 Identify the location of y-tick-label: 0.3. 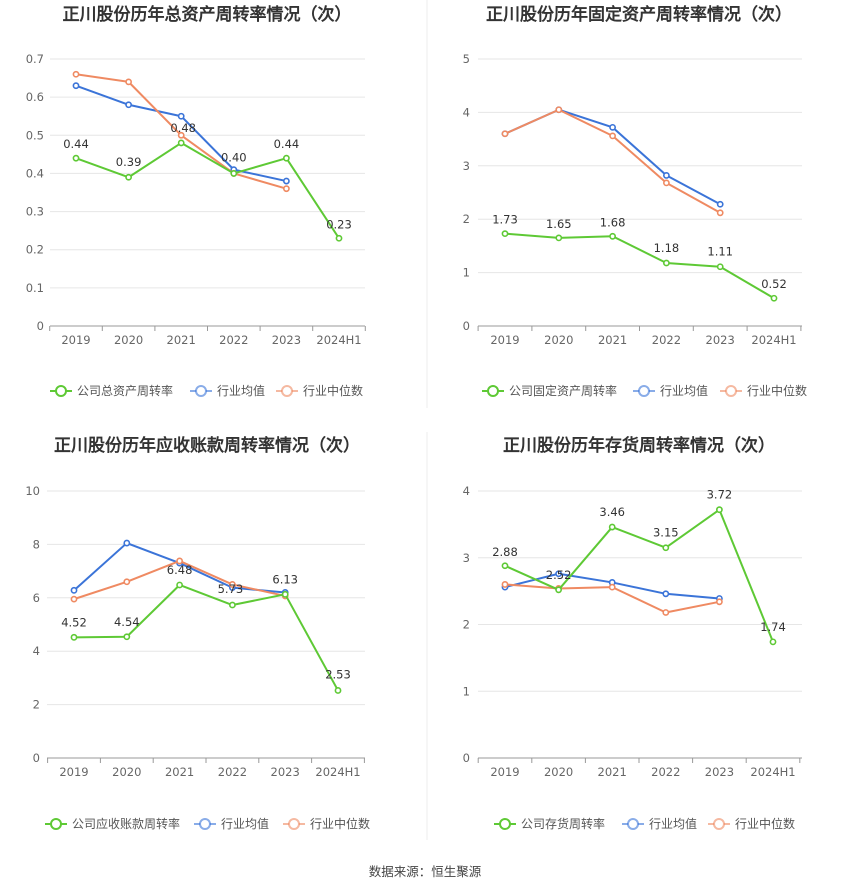
(35, 212).